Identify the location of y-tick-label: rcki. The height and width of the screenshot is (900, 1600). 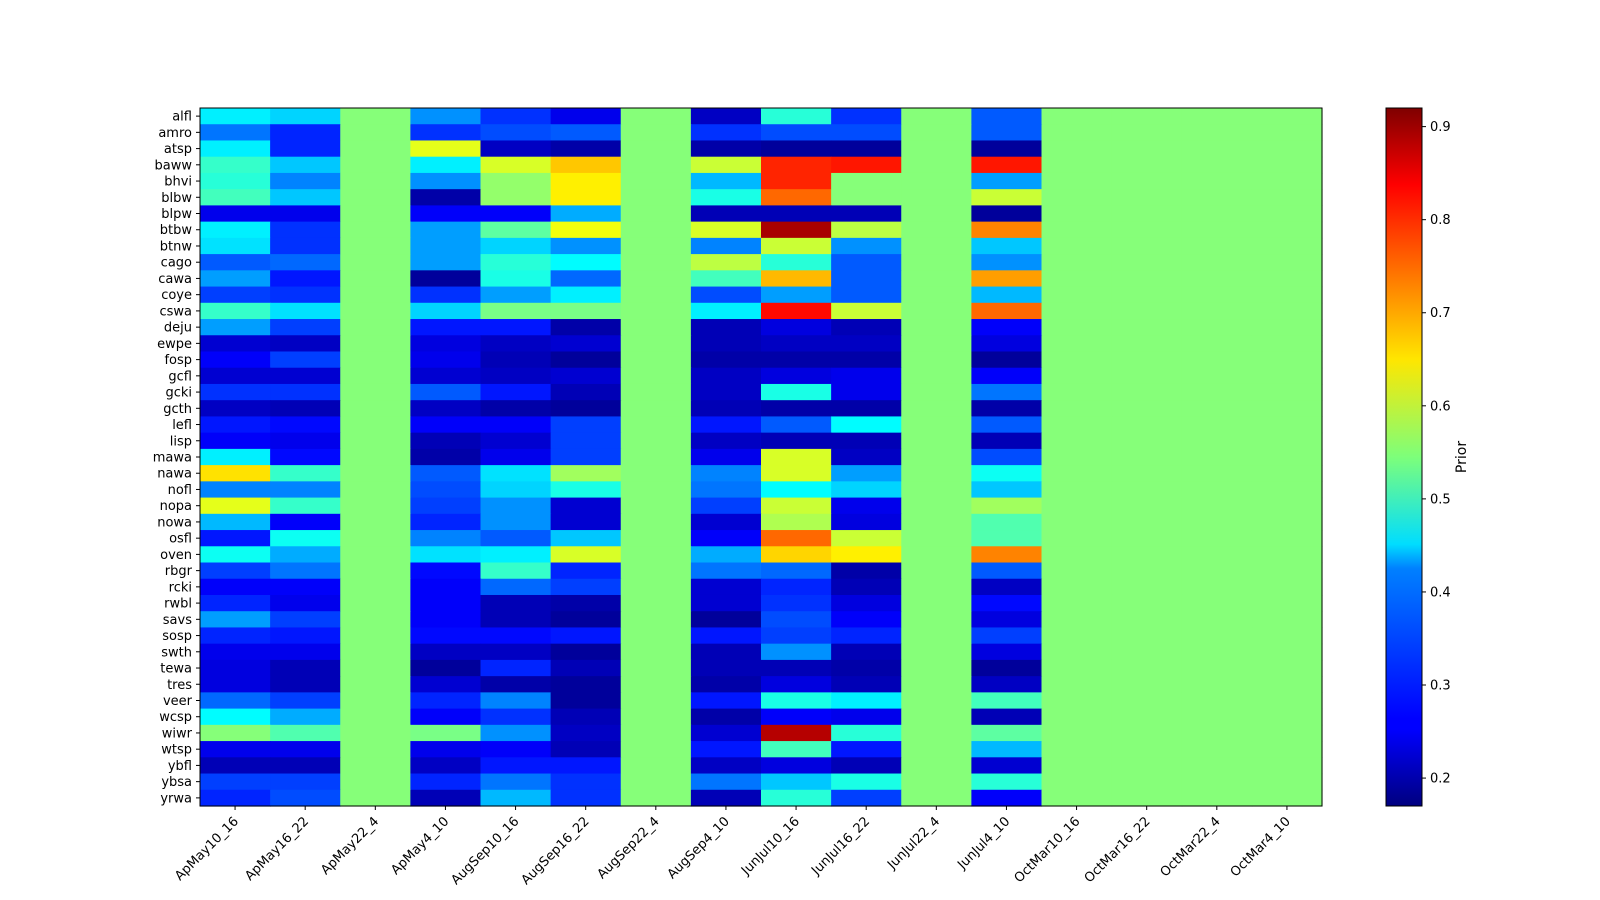
(180, 587).